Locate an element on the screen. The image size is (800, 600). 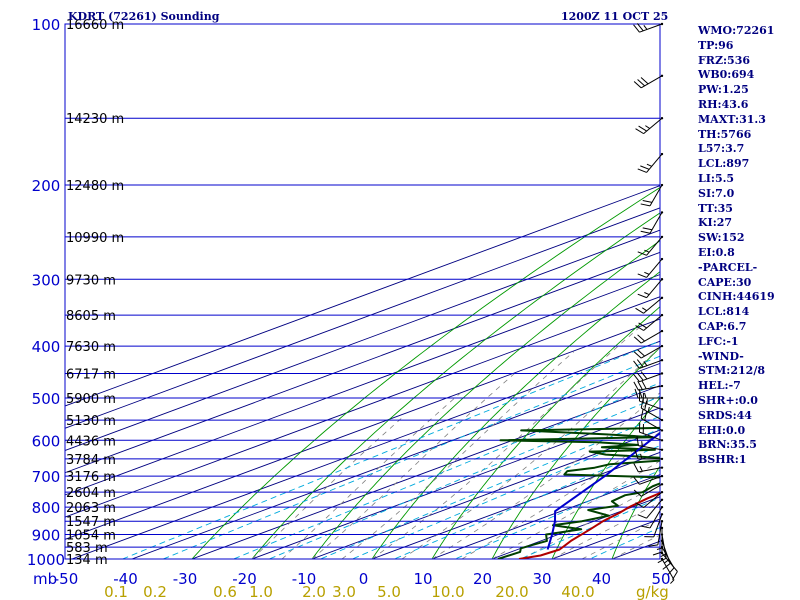
index-line: CAP:6.7 is located at coordinates (722, 326).